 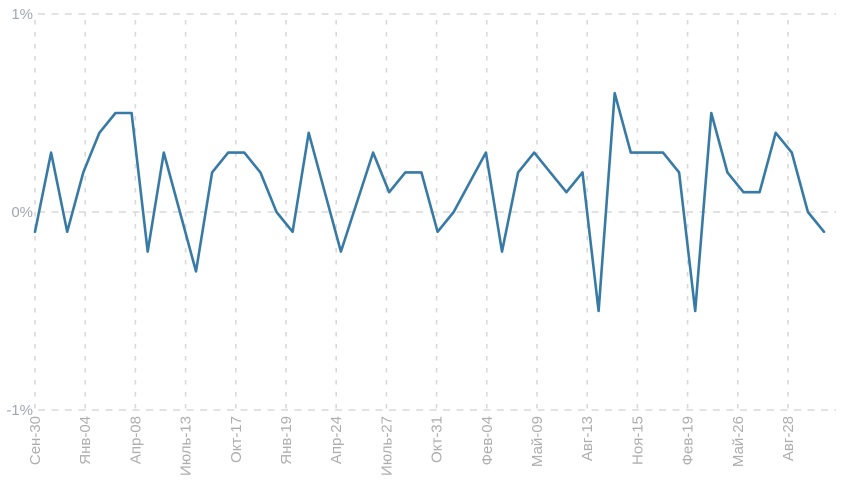 What do you see at coordinates (22, 14) in the screenshot?
I see `y-tick-label: 1%` at bounding box center [22, 14].